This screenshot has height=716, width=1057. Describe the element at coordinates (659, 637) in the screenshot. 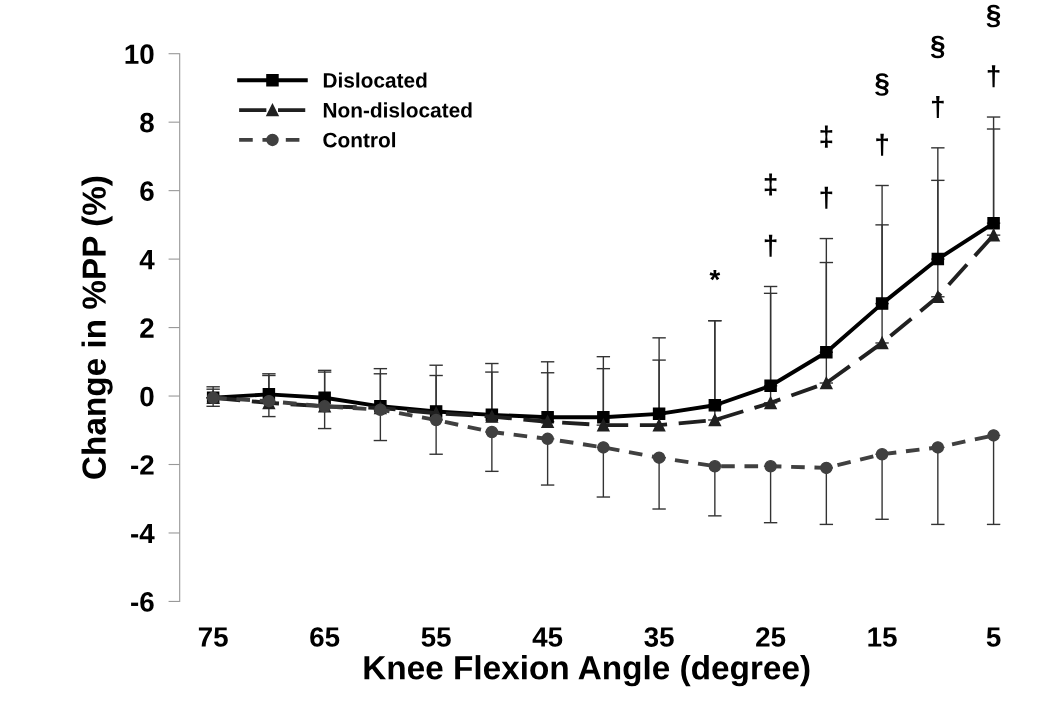

I see `x-tick-label: 35` at that location.